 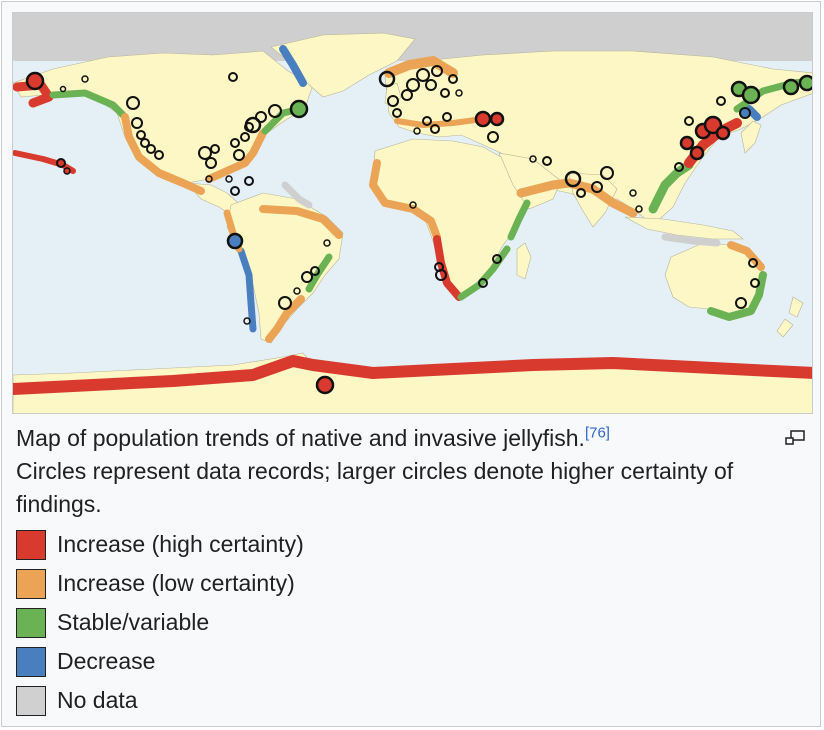 I want to click on legend-item: Increase (high certainty), so click(x=413, y=544).